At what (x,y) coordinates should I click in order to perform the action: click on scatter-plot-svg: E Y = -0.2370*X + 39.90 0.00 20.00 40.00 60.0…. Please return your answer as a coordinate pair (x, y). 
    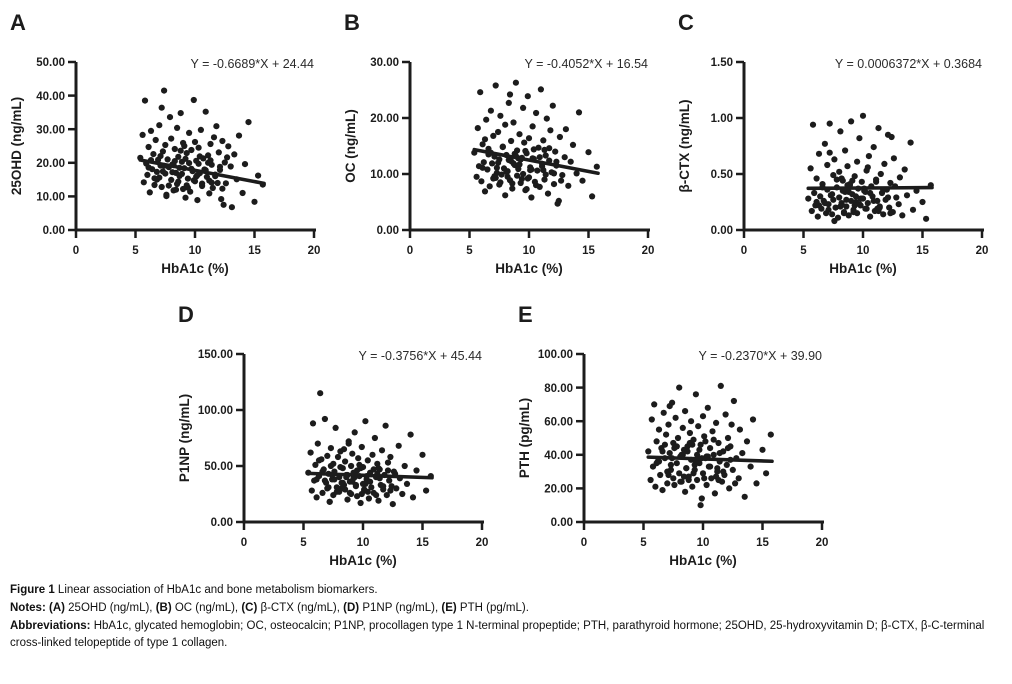
    Looking at the image, I should click on (673, 435).